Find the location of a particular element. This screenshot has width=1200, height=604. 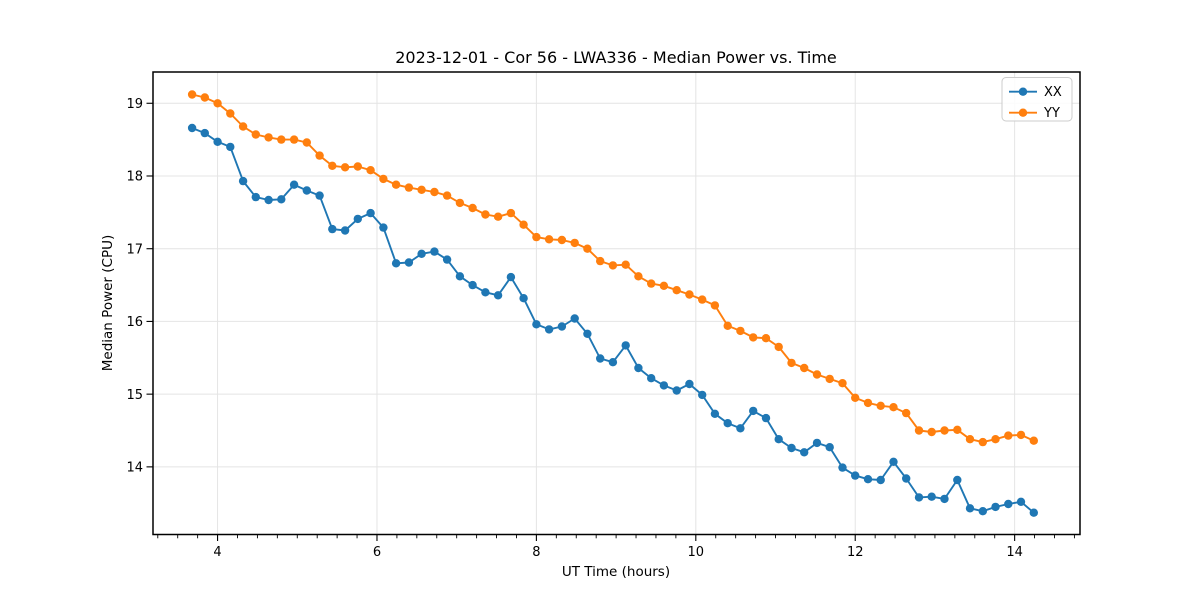

x-axis-label: UT Time (hours) is located at coordinates (616, 572).